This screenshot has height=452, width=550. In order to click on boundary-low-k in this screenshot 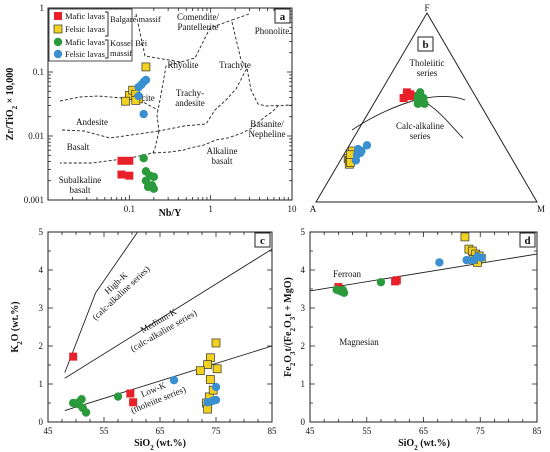, I will do `click(168, 378)`.